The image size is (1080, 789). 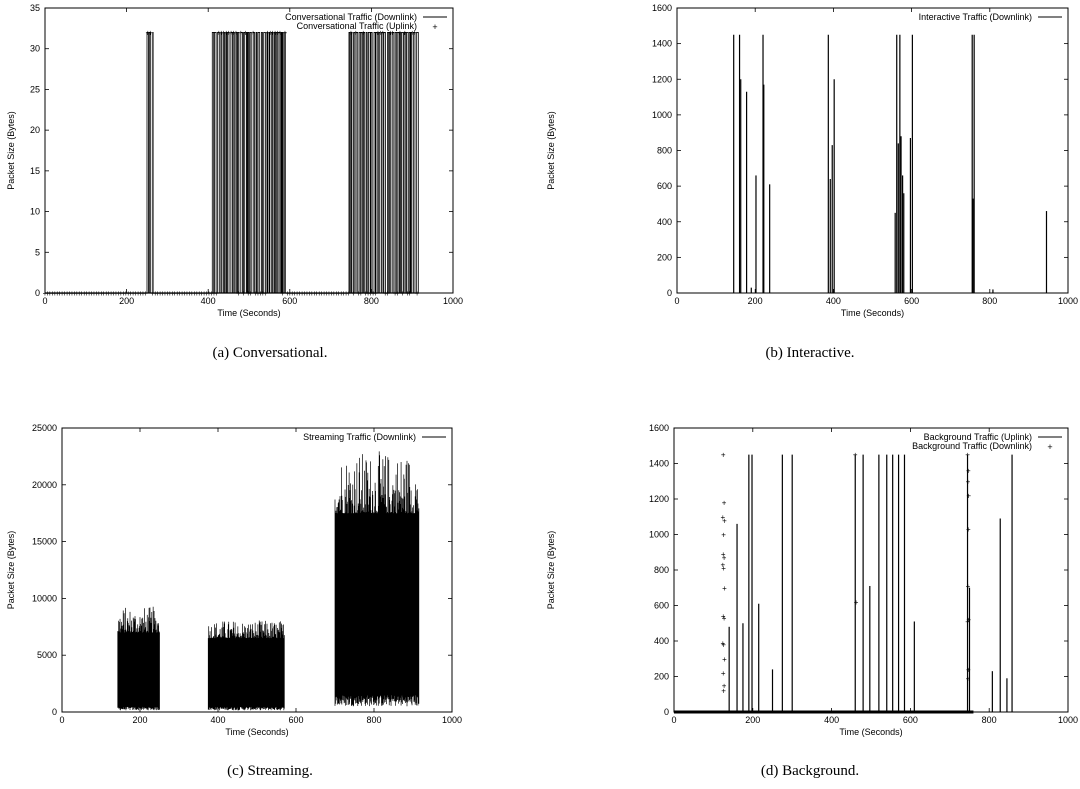 What do you see at coordinates (551, 150) in the screenshot?
I see `y-axis-label: Packet Size (Bytes)` at bounding box center [551, 150].